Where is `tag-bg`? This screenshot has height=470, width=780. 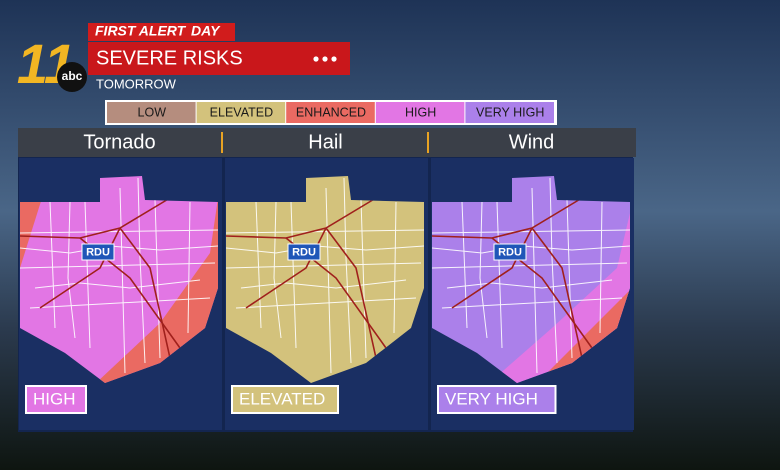
tag-bg is located at coordinates (161, 32).